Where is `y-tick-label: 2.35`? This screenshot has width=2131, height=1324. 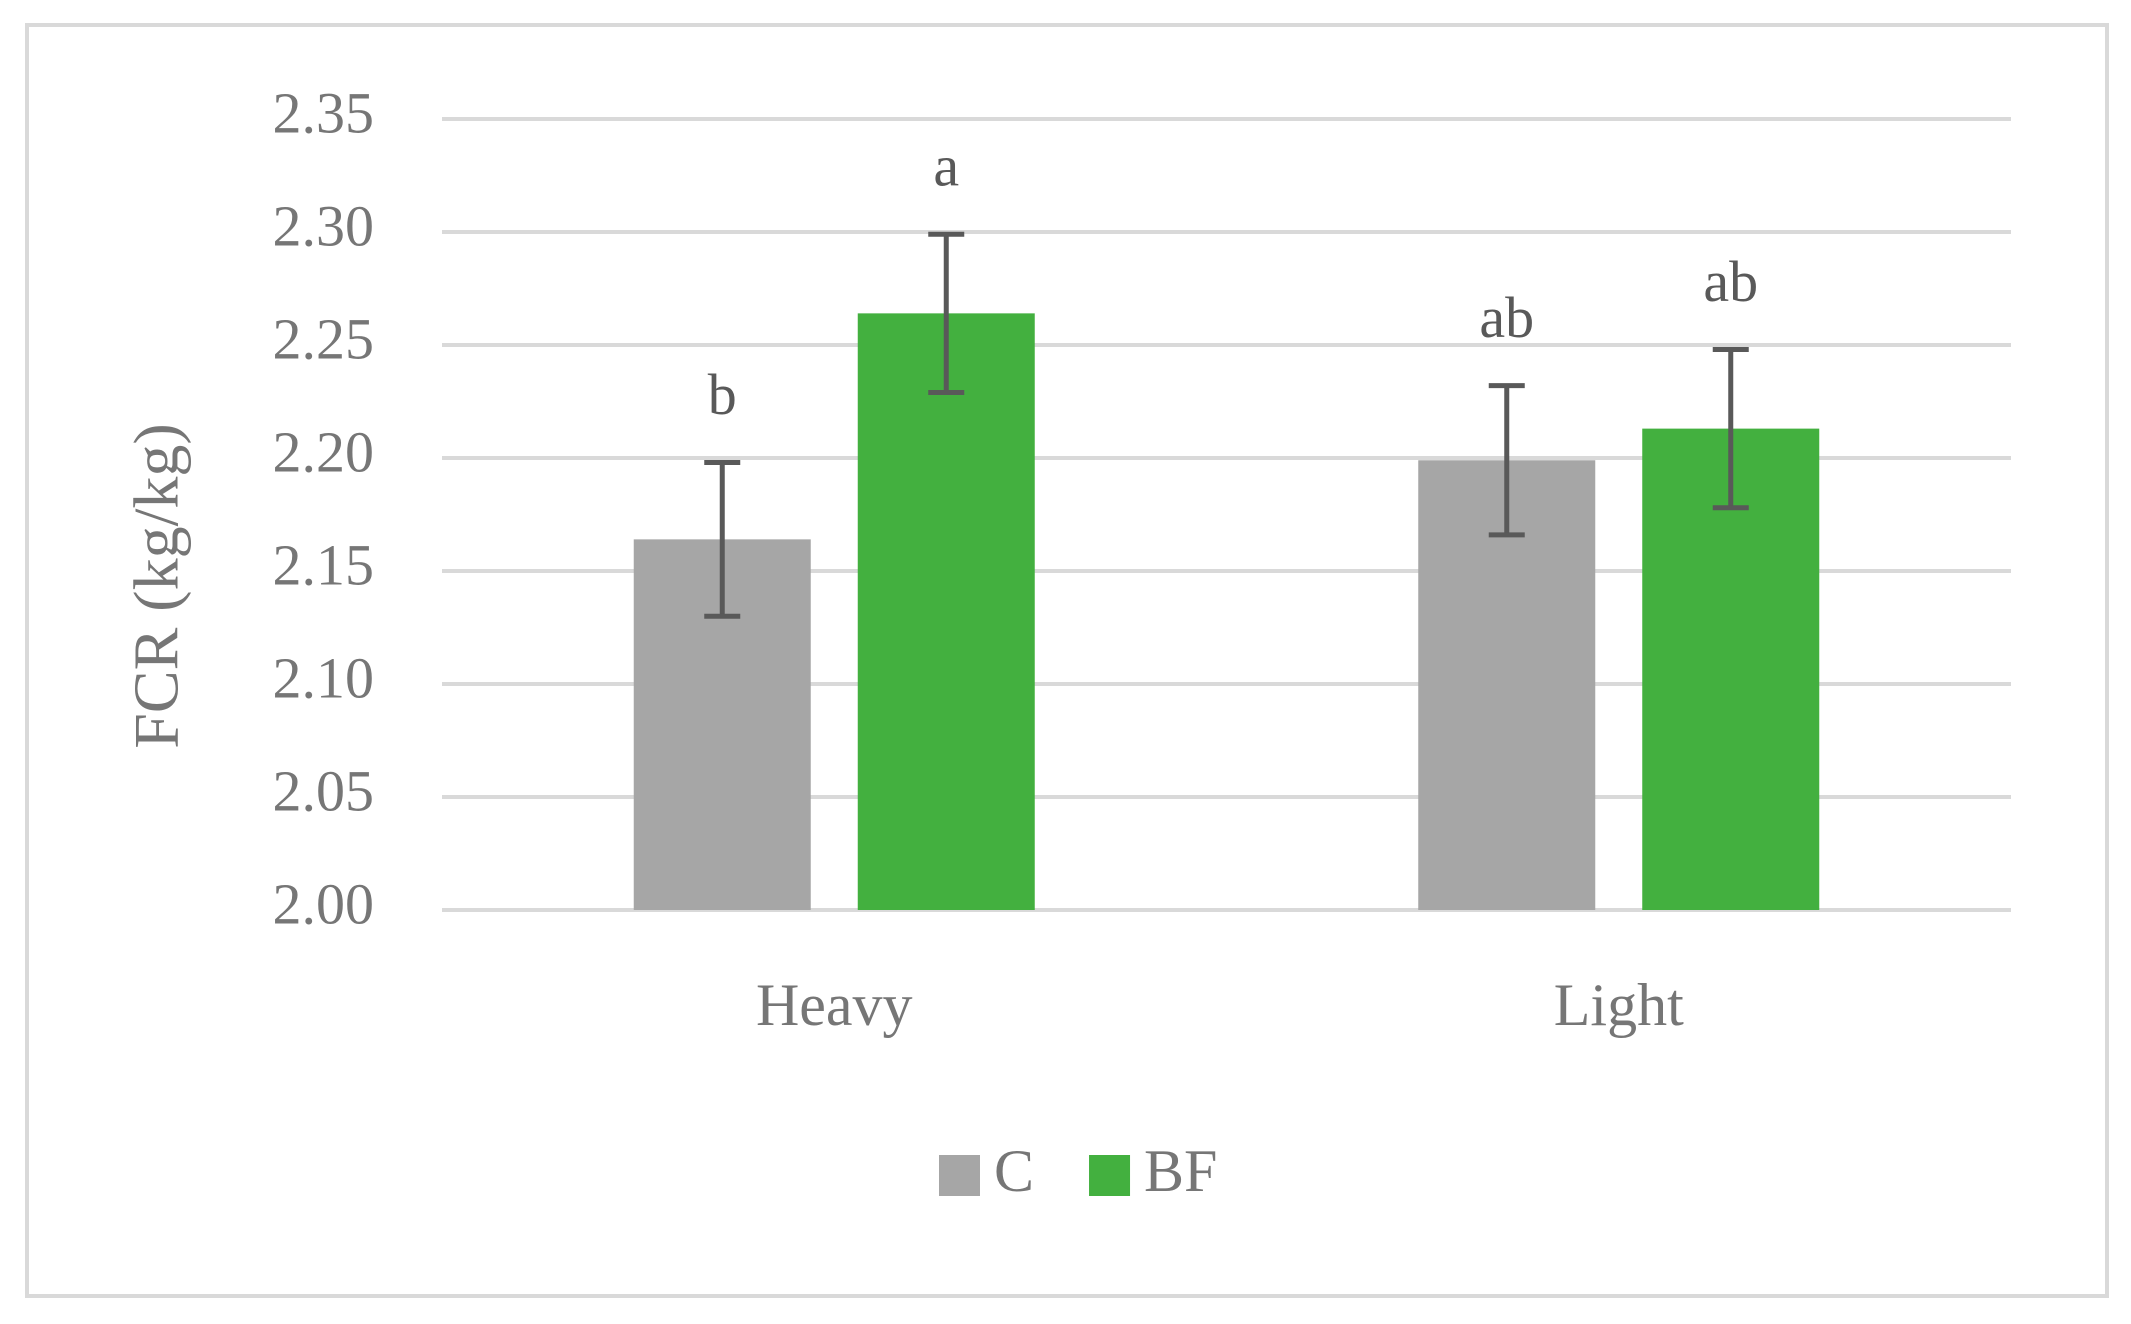 y-tick-label: 2.35 is located at coordinates (324, 112).